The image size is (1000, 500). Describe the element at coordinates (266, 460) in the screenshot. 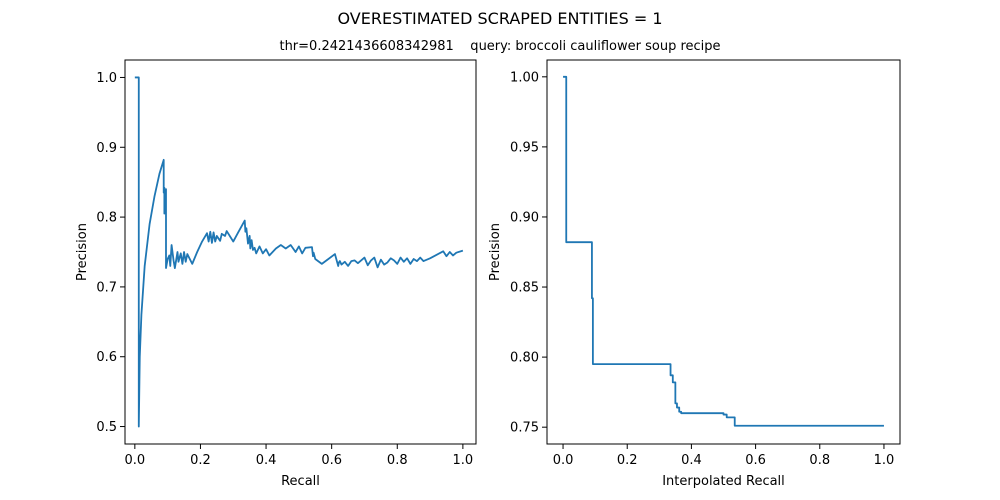

I see `chart-1-x-tick-label: 0.4` at that location.